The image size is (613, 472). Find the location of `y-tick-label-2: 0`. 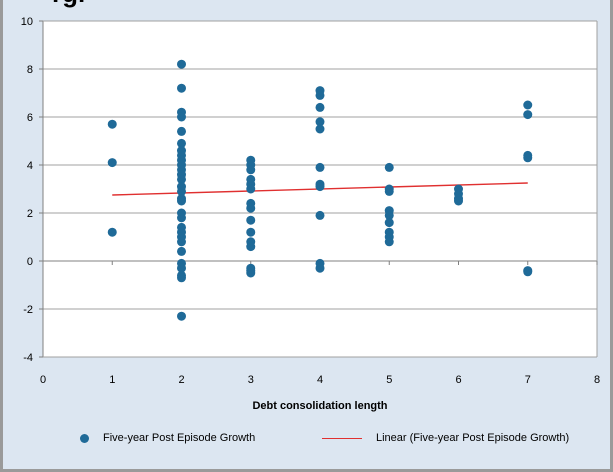

y-tick-label-2: 0 is located at coordinates (30, 262).